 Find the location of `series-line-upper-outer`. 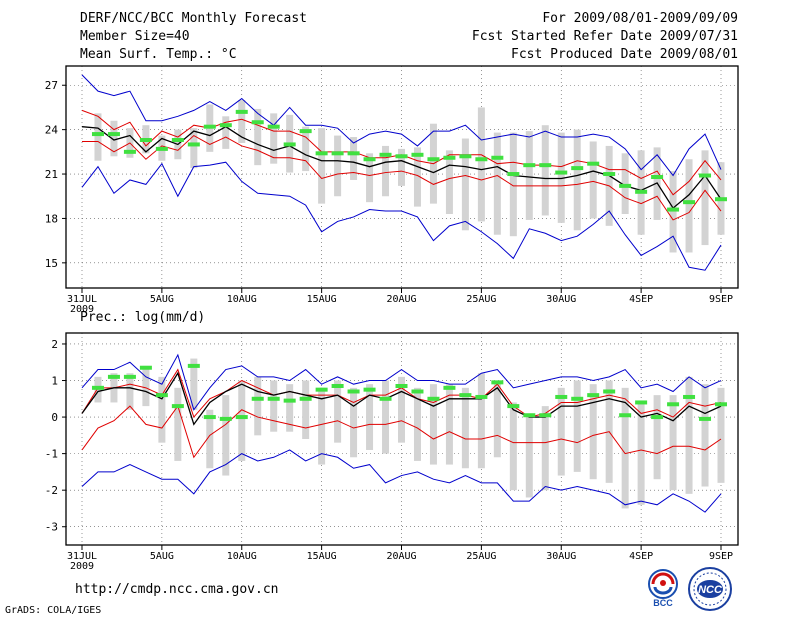

series-line-upper-outer is located at coordinates (401, 125).